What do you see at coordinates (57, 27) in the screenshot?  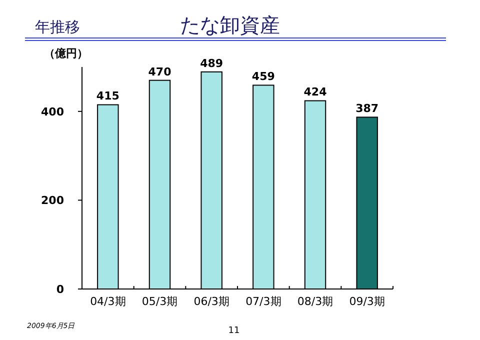 I see `chart-subtitle: 年推移` at bounding box center [57, 27].